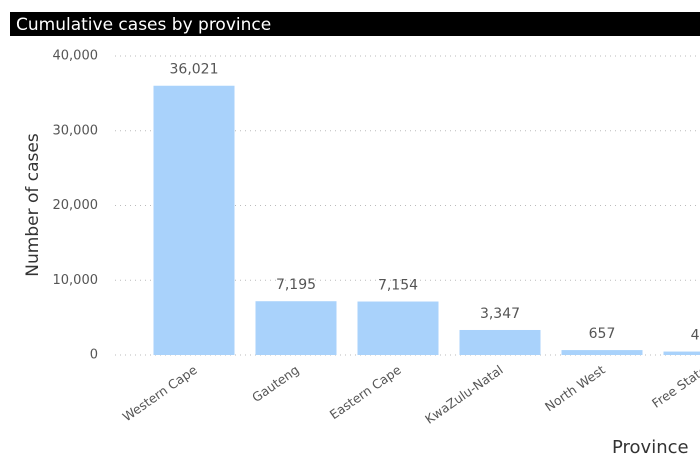 The height and width of the screenshot is (467, 700). What do you see at coordinates (76, 130) in the screenshot?
I see `y-tick-label: 30,000` at bounding box center [76, 130].